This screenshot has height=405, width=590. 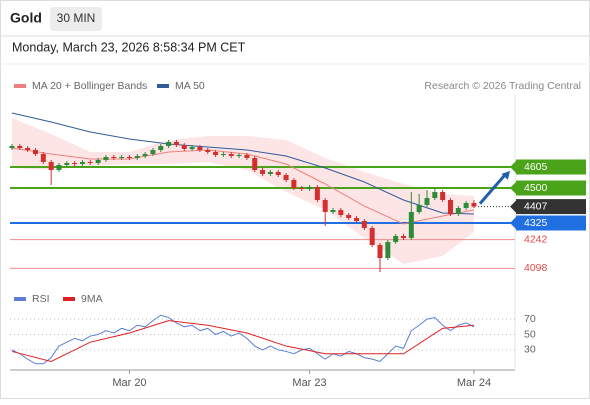 What do you see at coordinates (89, 86) in the screenshot?
I see `legend-label: MA 20 + Bollinger Bands` at bounding box center [89, 86].